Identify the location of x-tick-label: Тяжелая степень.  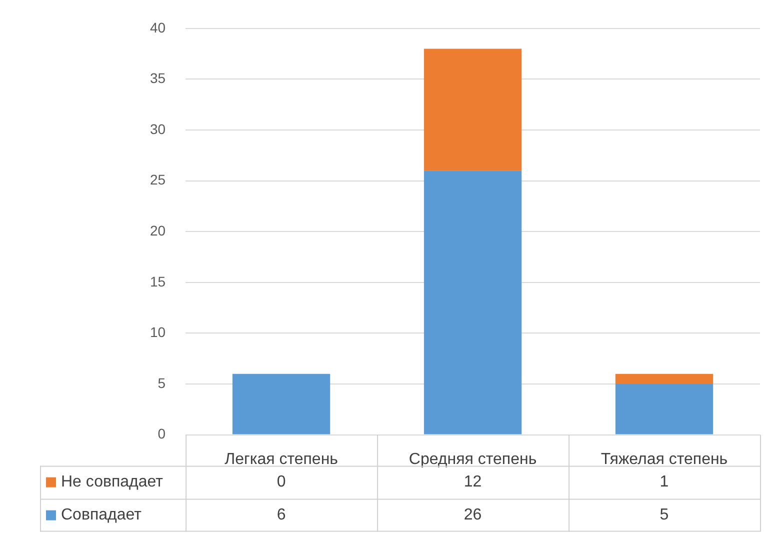
(664, 459).